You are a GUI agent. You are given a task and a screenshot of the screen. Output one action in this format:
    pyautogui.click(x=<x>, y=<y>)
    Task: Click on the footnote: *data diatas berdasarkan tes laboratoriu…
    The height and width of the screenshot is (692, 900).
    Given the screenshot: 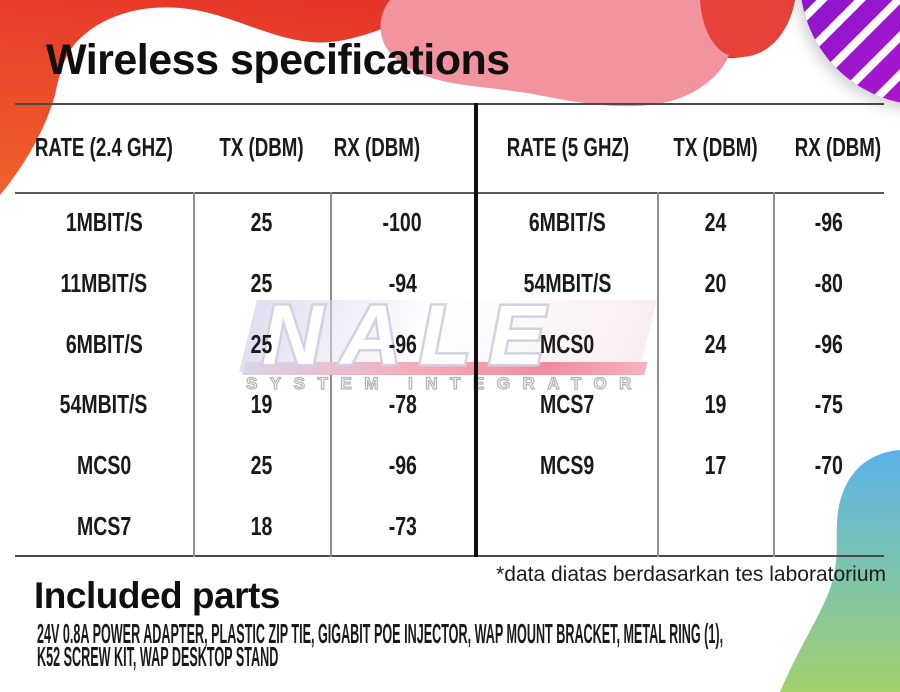 What is the action you would take?
    pyautogui.click(x=691, y=574)
    